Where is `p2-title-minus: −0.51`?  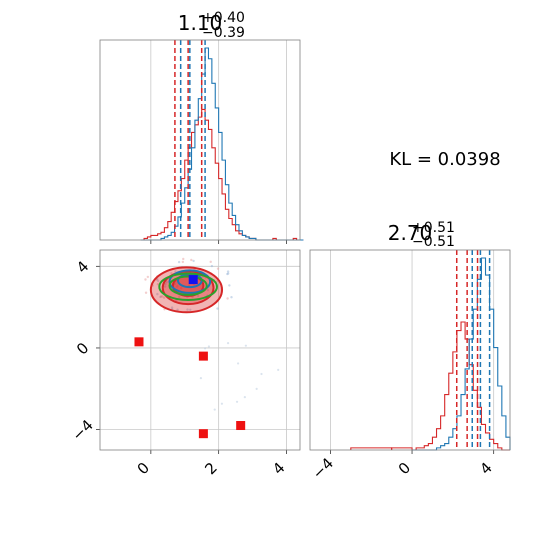 p2-title-minus: −0.51 is located at coordinates (433, 242).